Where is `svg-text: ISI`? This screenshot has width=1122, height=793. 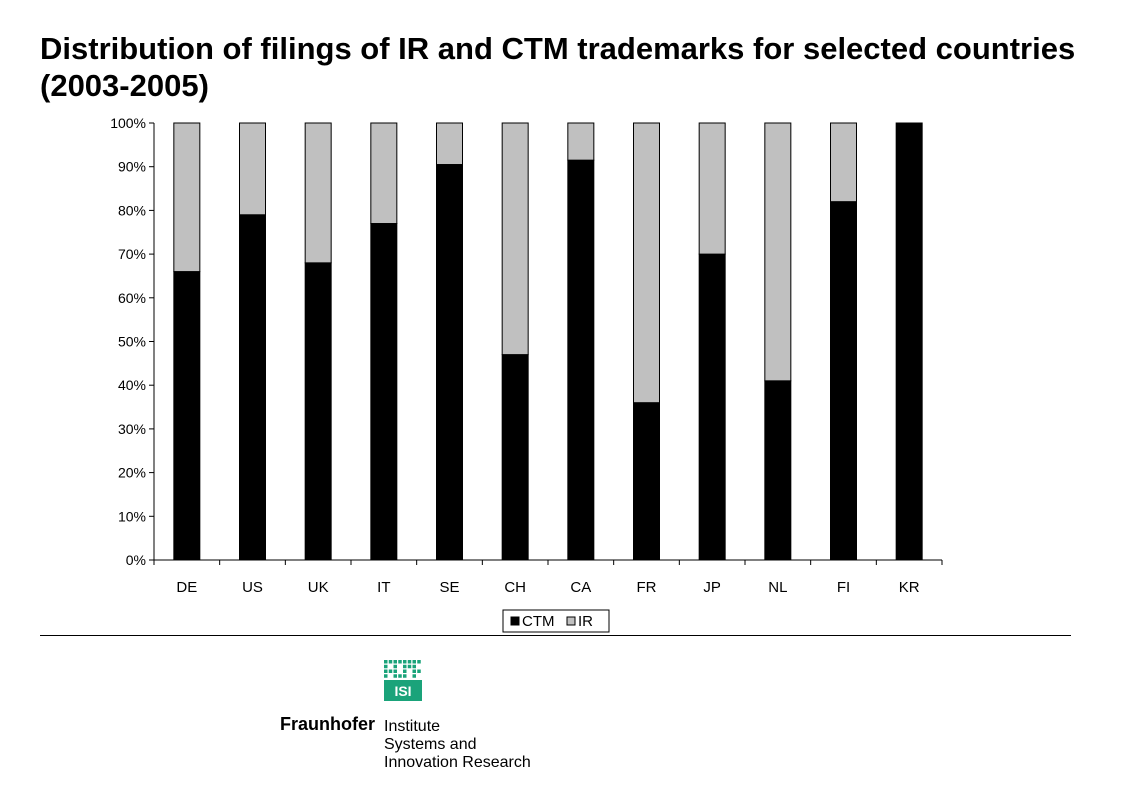 svg-text: ISI is located at coordinates (402, 691).